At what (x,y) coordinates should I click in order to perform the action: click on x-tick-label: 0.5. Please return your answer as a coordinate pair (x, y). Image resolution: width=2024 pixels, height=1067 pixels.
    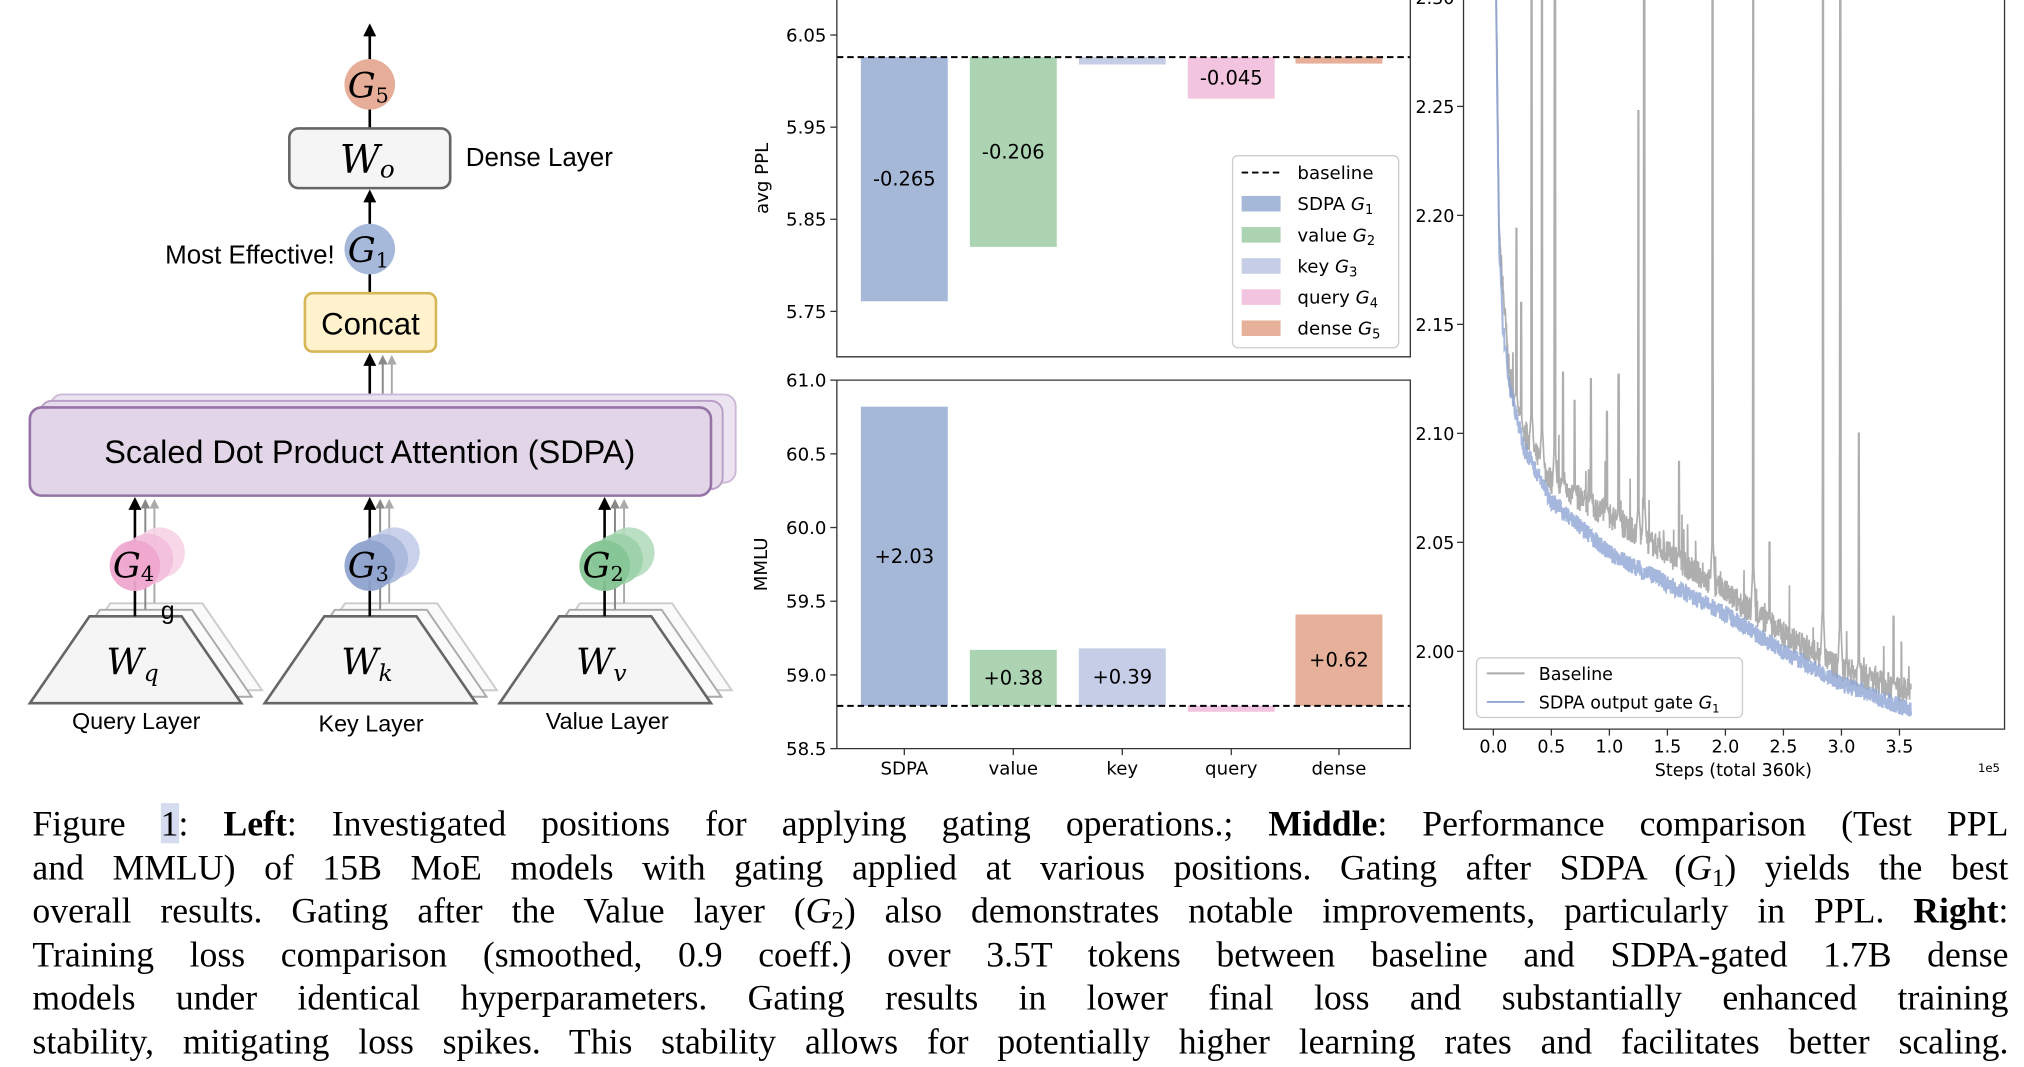
    Looking at the image, I should click on (1551, 748).